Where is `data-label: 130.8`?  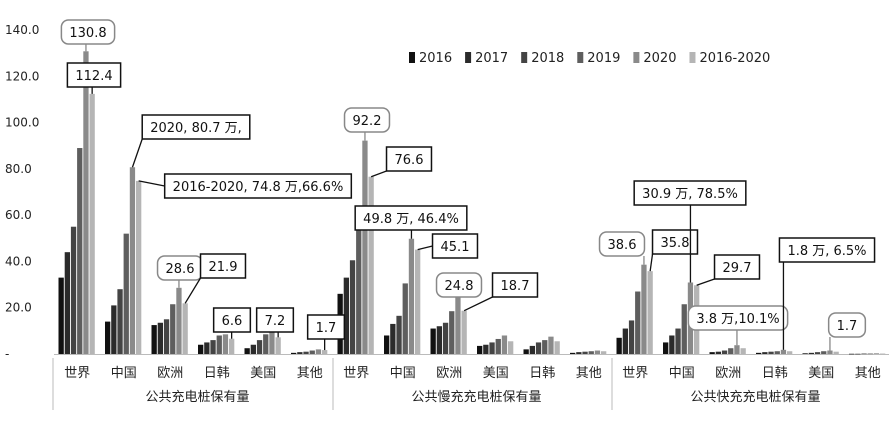
data-label: 130.8 is located at coordinates (87, 33).